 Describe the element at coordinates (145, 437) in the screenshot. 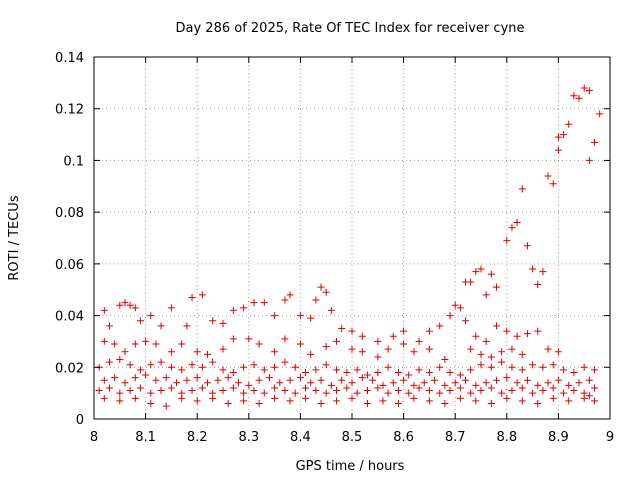

I see `x-tick-label: 8.1` at that location.